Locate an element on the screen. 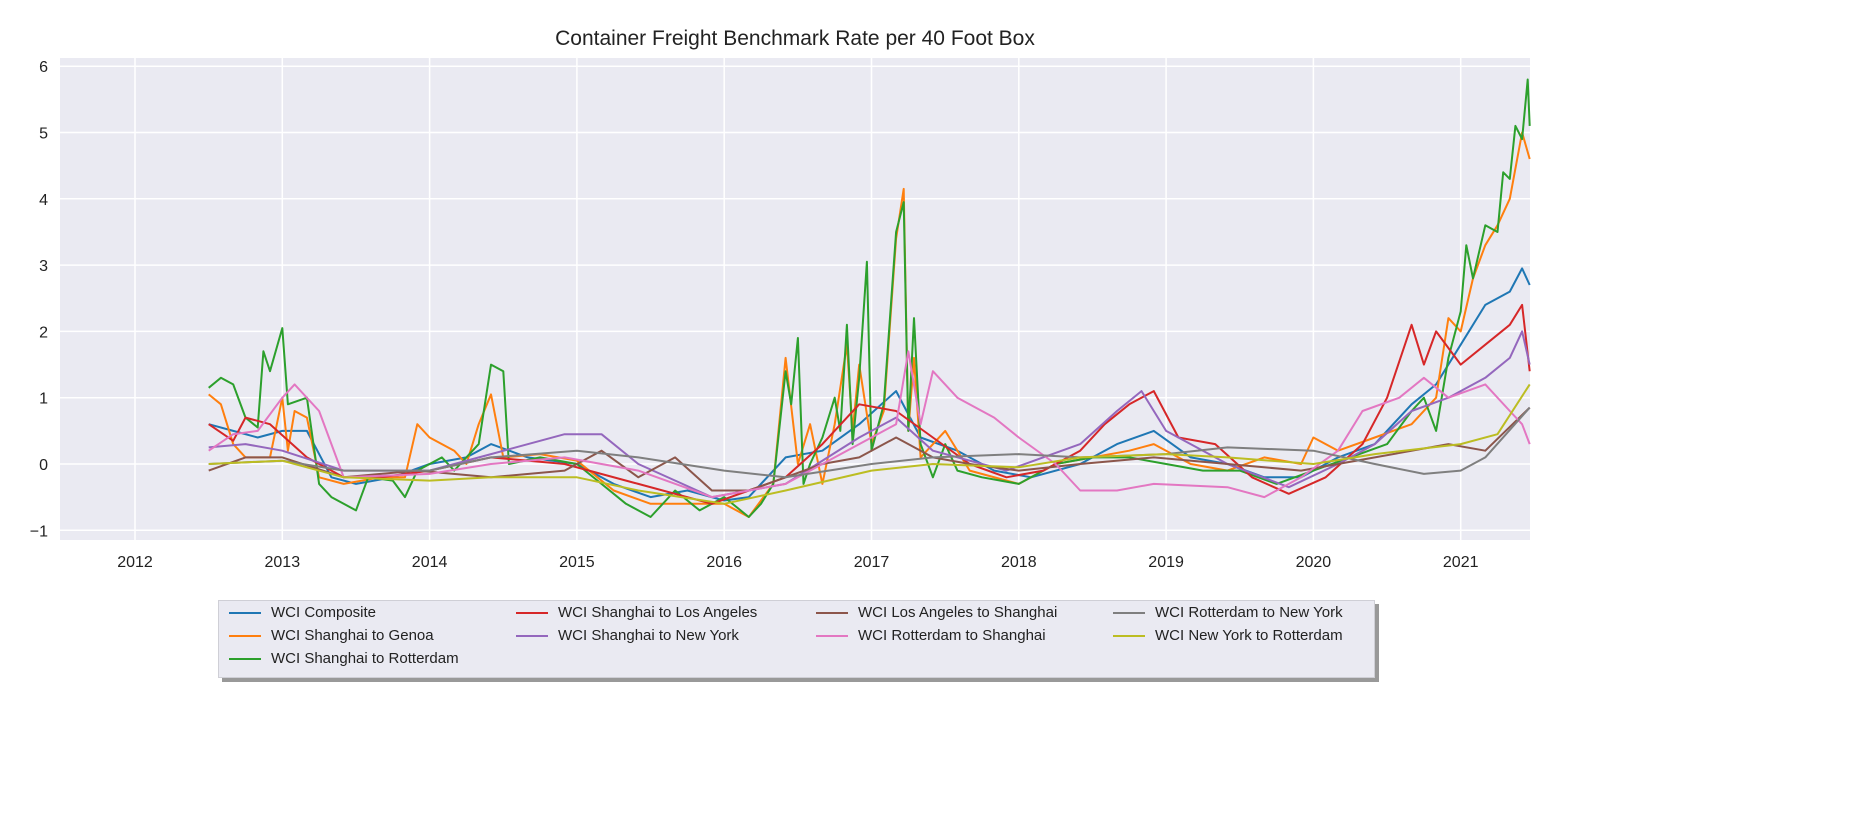  legend-label: WCI Shanghai to Los Angeles is located at coordinates (658, 612).